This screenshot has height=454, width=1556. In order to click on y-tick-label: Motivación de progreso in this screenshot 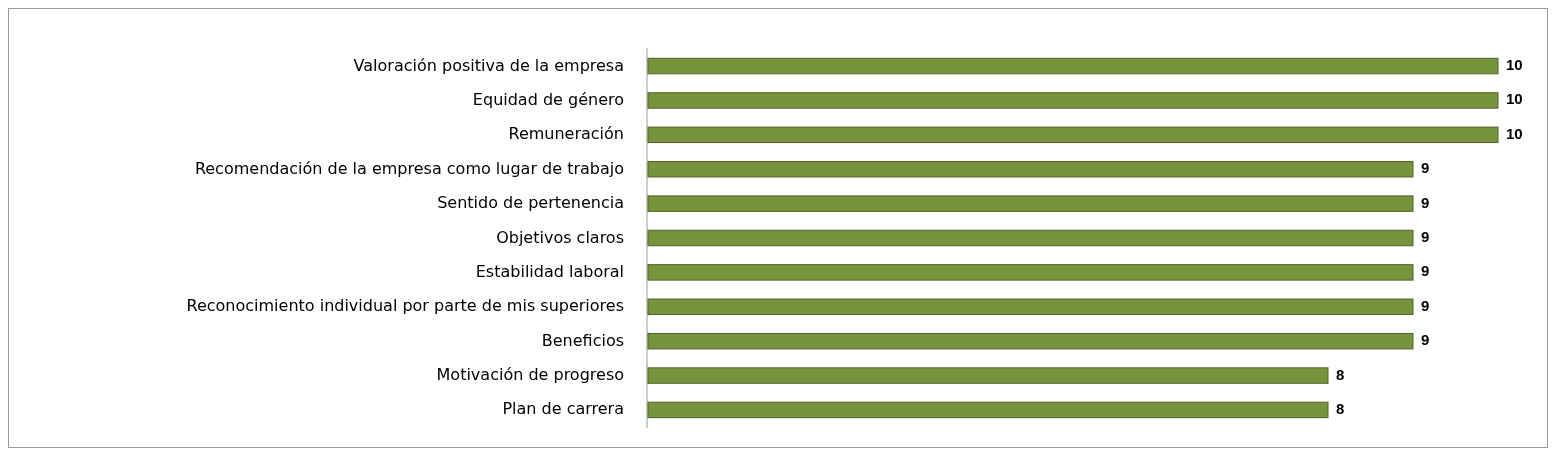, I will do `click(530, 375)`.